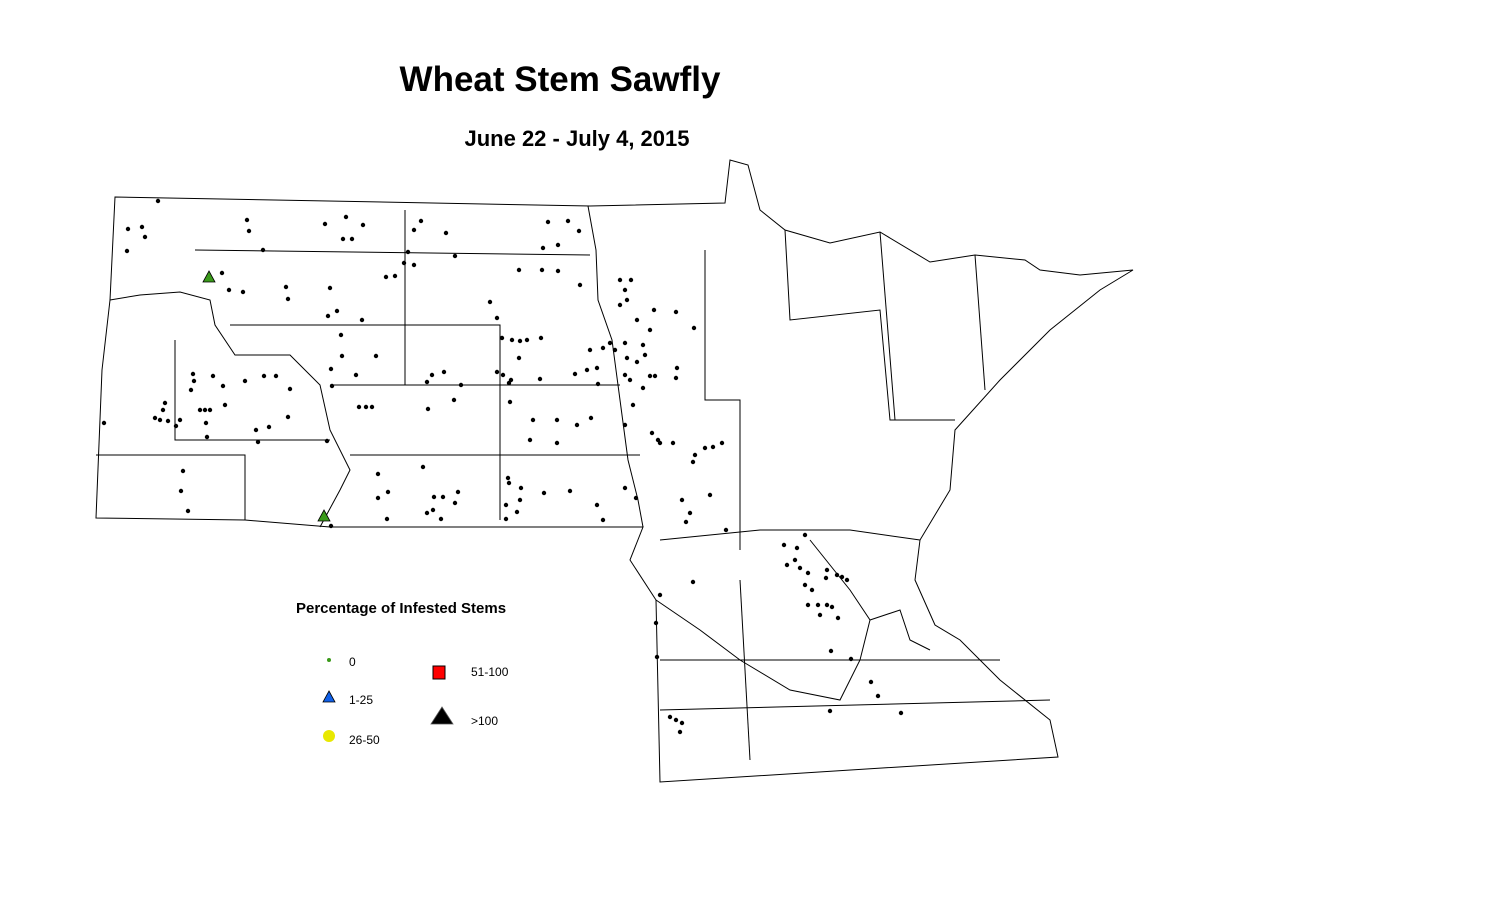  I want to click on map-title: Wheat Stem Sawfly, so click(560, 79).